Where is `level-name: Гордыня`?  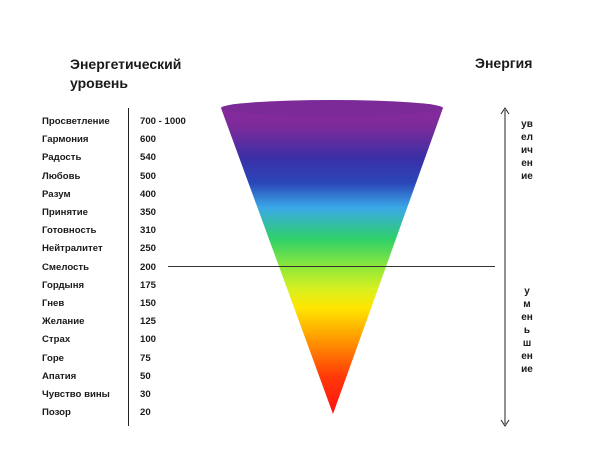
level-name: Гордыня is located at coordinates (63, 285).